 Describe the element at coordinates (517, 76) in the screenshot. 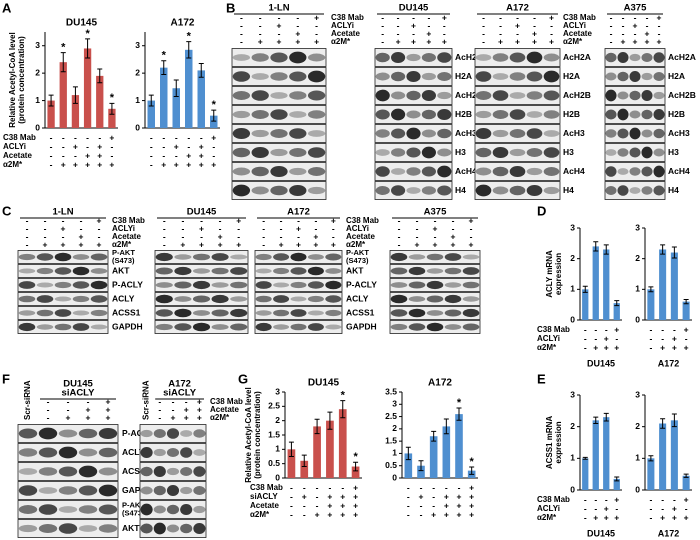

I see `blot-strip` at that location.